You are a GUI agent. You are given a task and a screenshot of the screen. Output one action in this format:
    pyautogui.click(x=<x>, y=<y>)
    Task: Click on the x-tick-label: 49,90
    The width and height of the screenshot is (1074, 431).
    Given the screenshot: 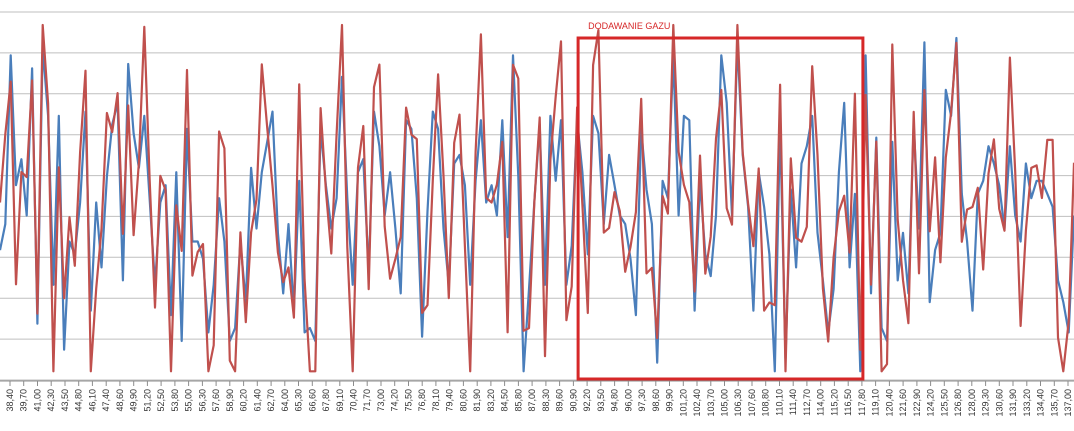 What is the action you would take?
    pyautogui.click(x=134, y=400)
    